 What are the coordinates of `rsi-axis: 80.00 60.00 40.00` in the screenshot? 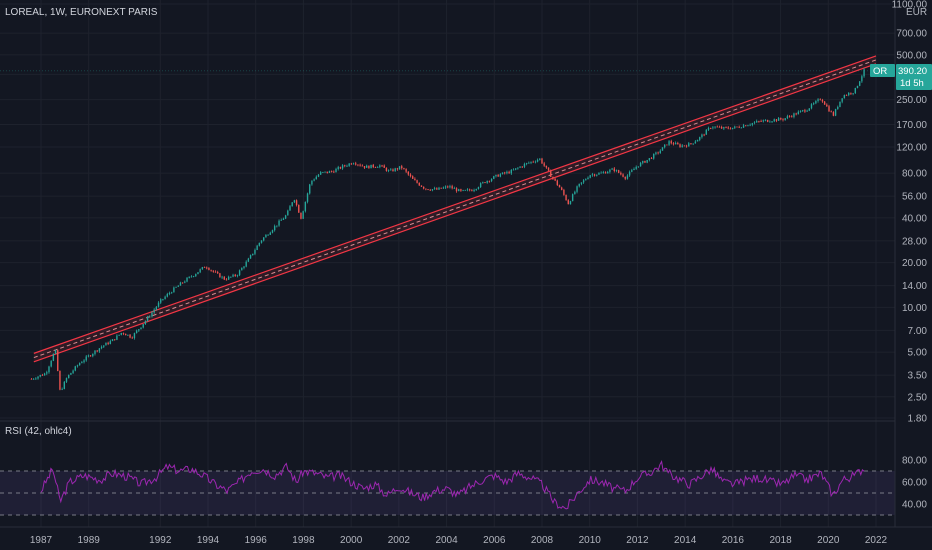 It's located at (914, 483).